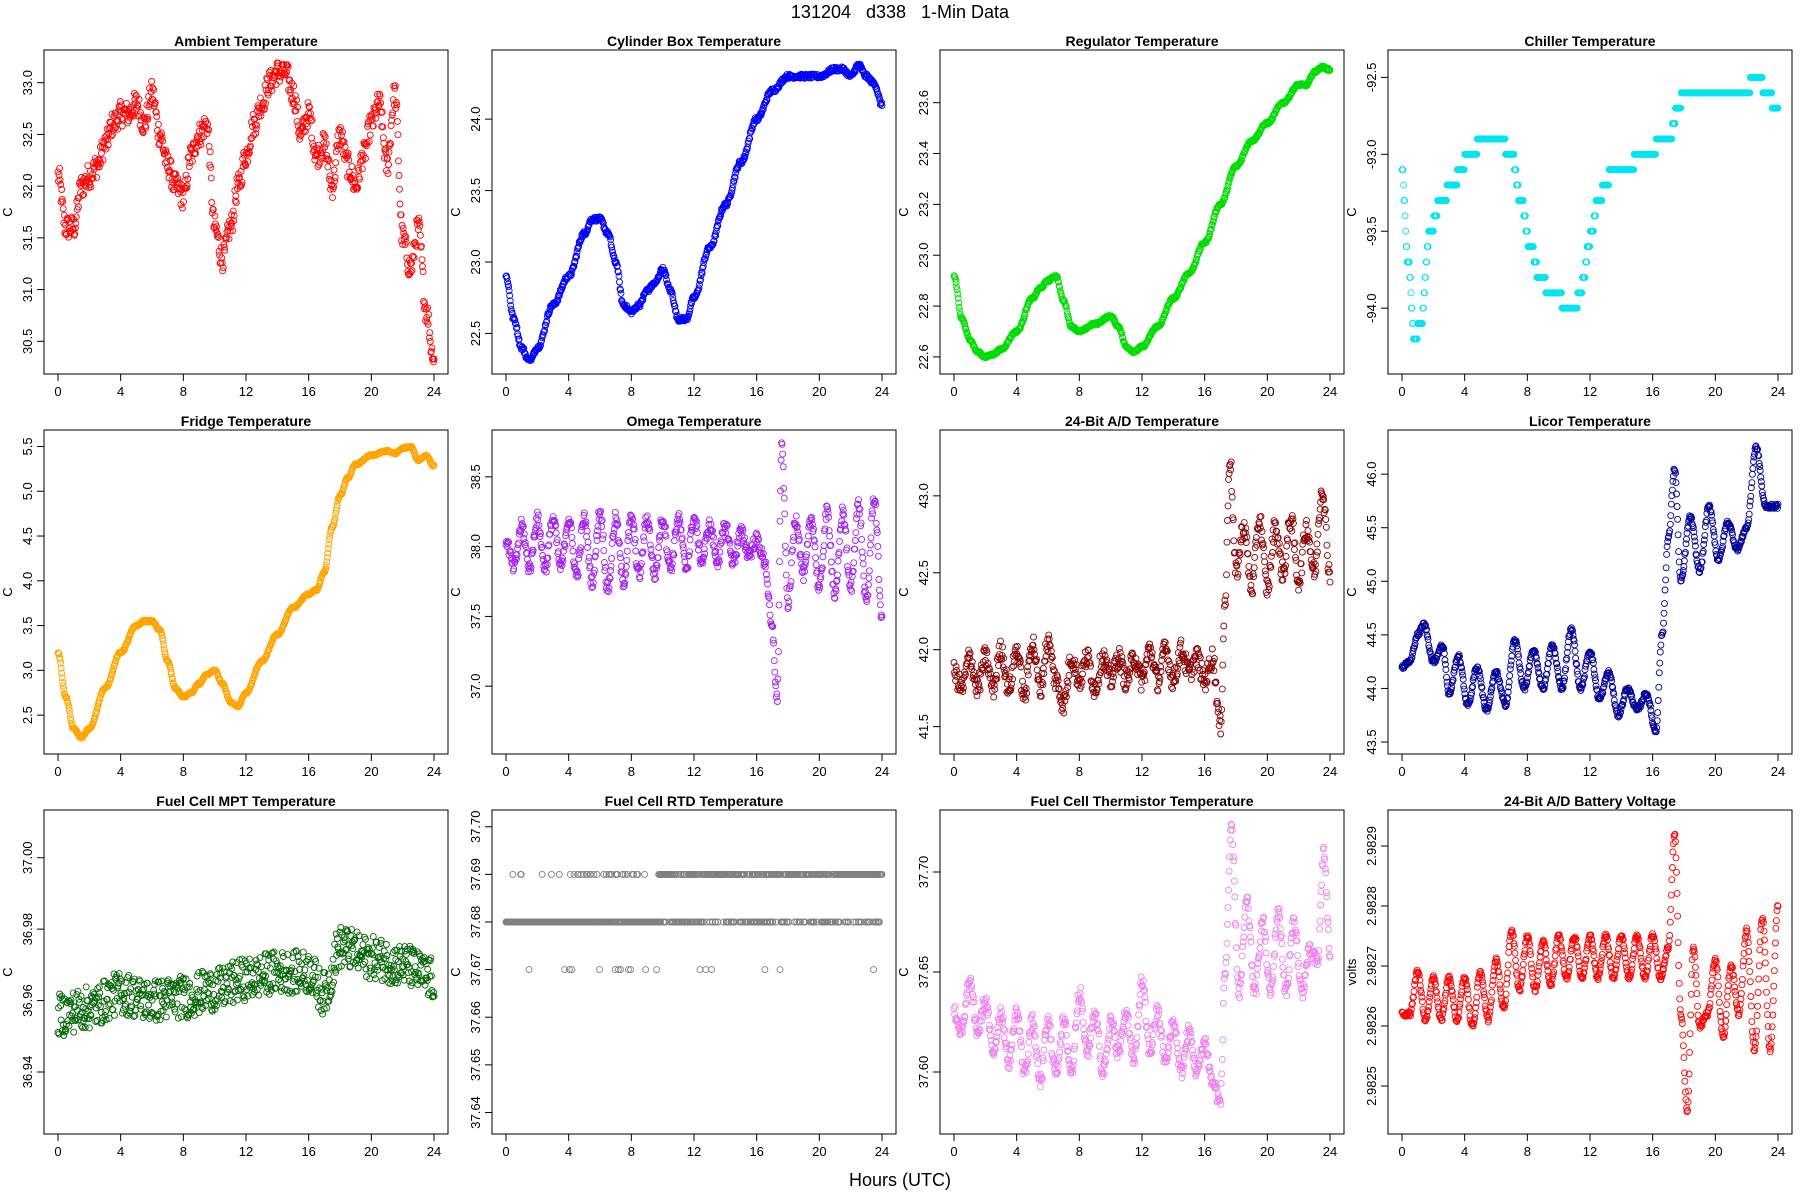 The height and width of the screenshot is (1200, 1800). What do you see at coordinates (1371, 154) in the screenshot?
I see `y-tick-label: -93.0` at bounding box center [1371, 154].